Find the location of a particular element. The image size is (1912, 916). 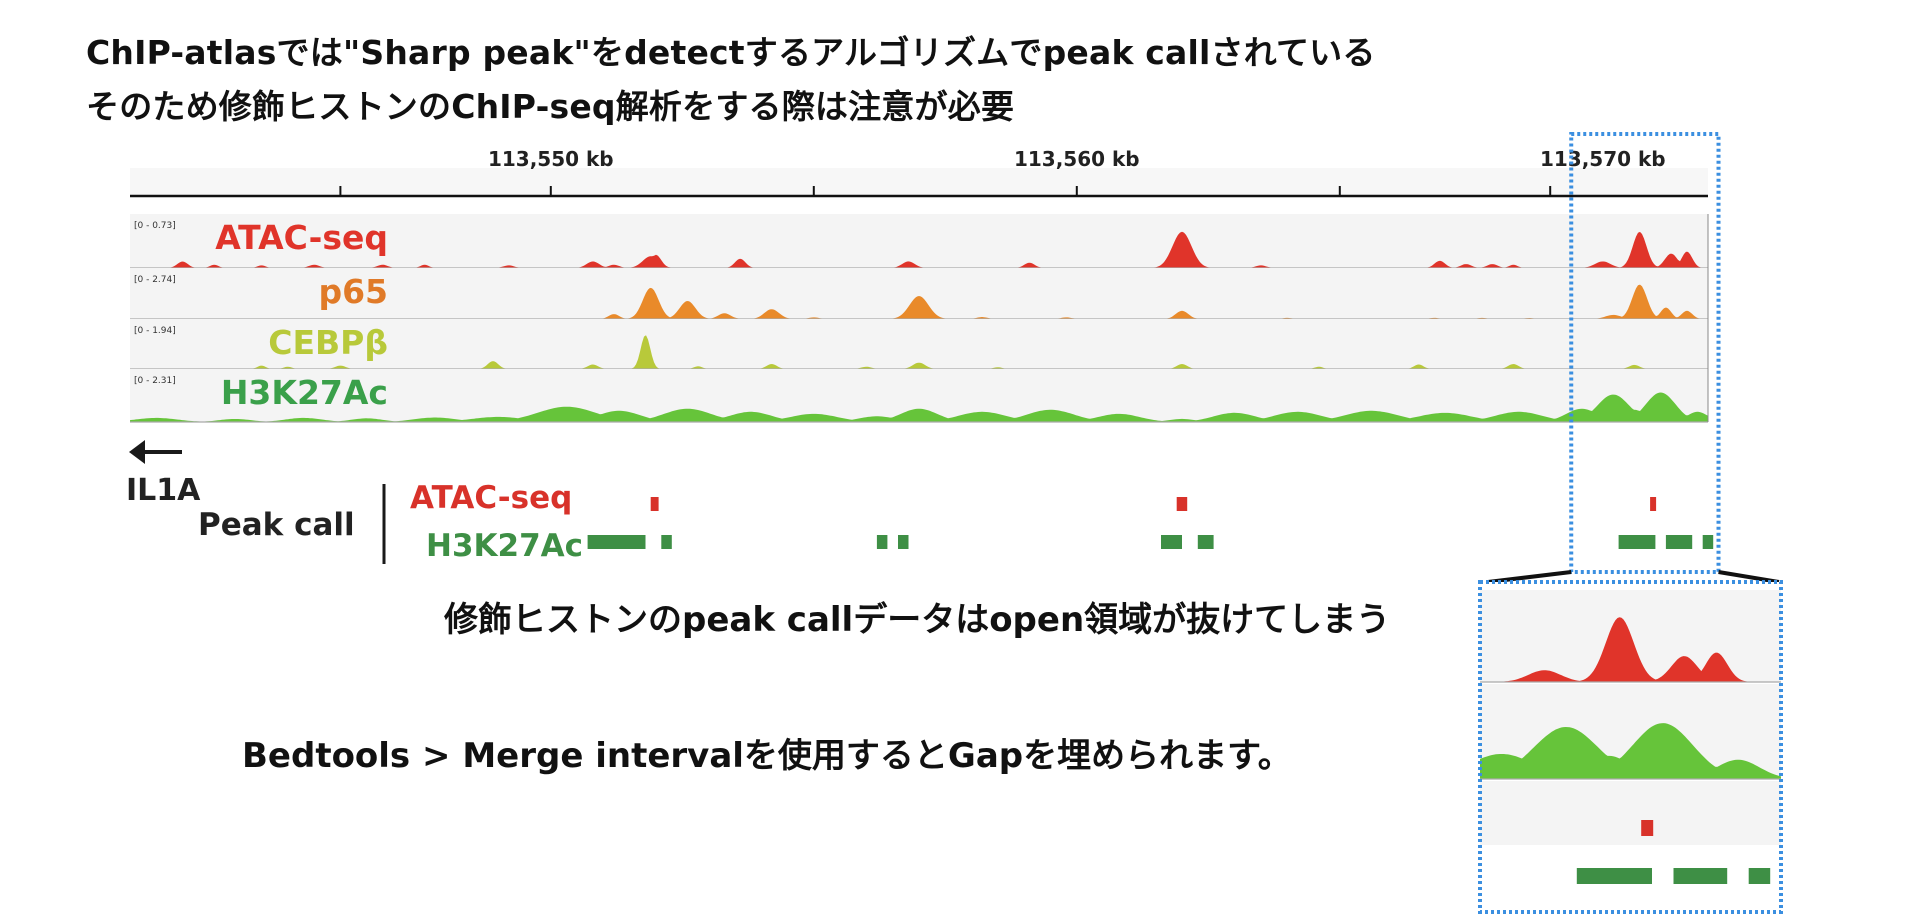

peak-call-labels: Peak call ATAC-seq H3K27Ac is located at coordinates (390, 522).